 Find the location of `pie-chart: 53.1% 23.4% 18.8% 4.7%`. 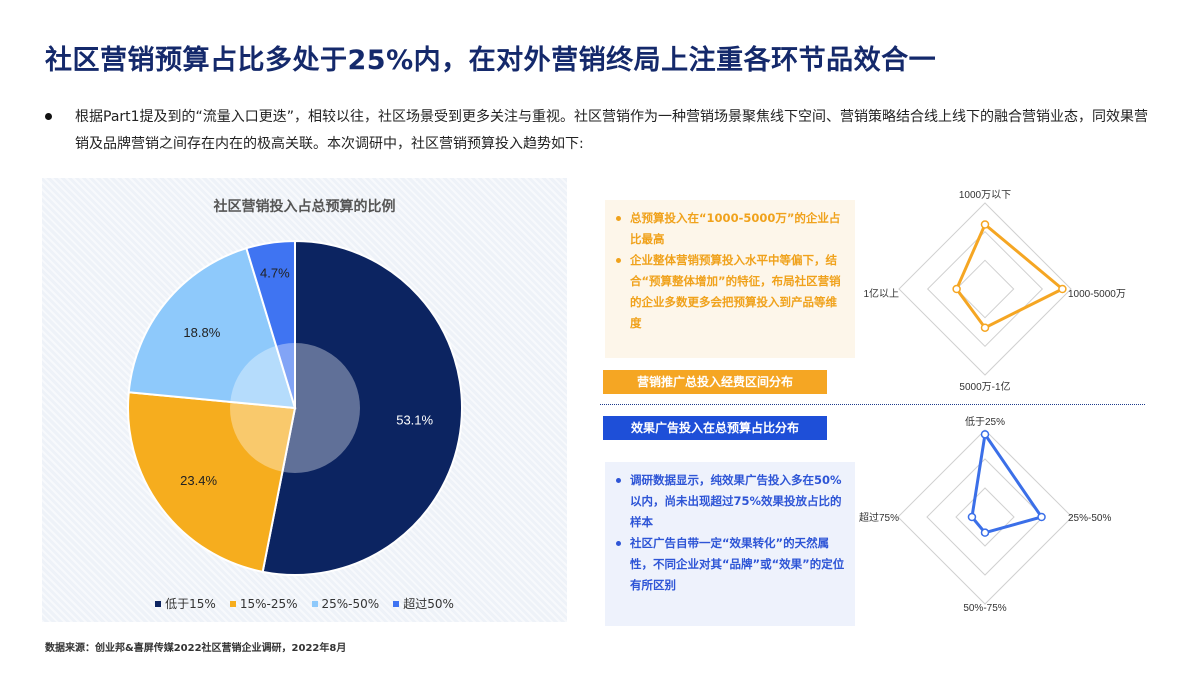

pie-chart: 53.1% 23.4% 18.8% 4.7% is located at coordinates (295, 407).